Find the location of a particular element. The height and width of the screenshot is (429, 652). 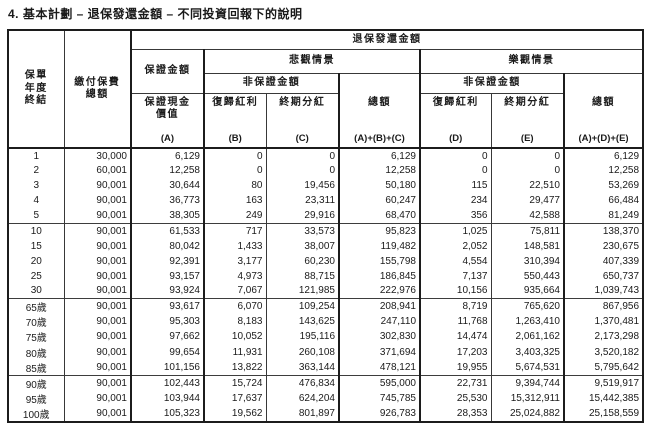

cell-a: 97,662 is located at coordinates (167, 337).